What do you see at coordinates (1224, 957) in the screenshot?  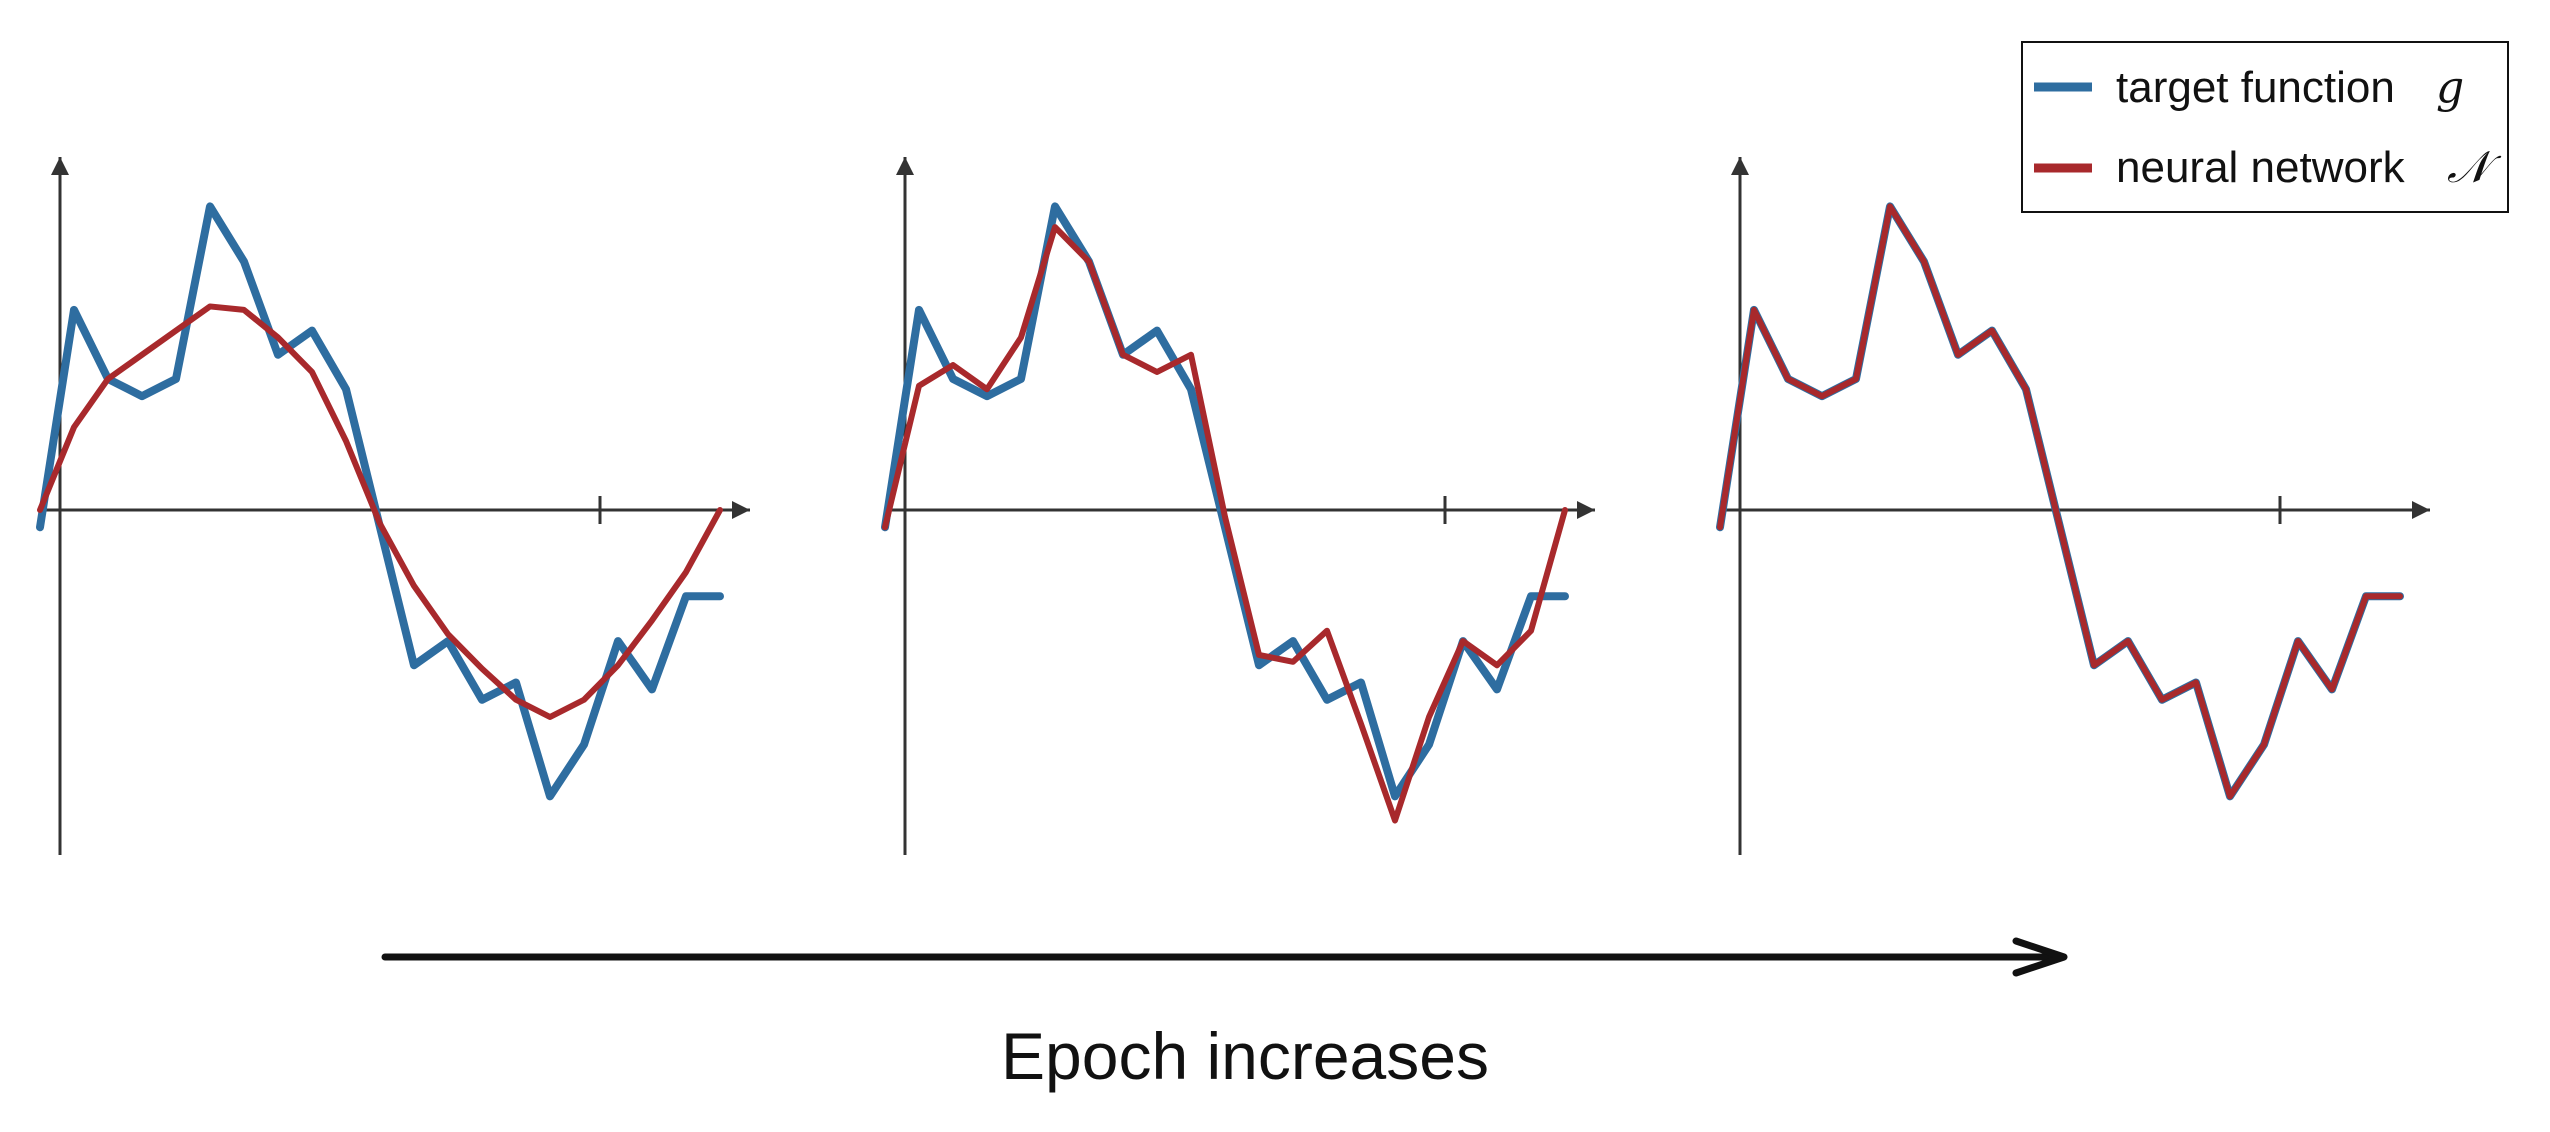 I see `epoch-arrow` at bounding box center [1224, 957].